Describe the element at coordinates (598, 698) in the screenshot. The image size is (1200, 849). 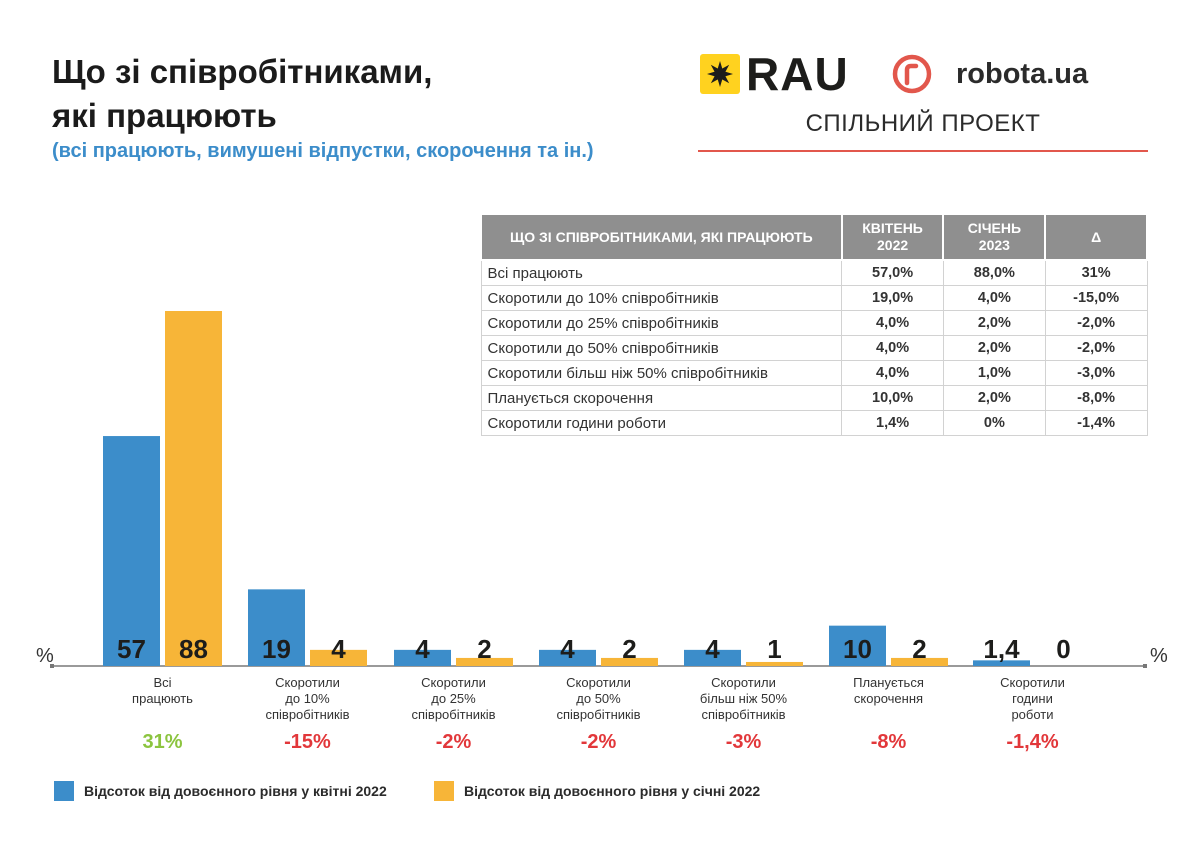
I see `category-label: Скоротили до 50% співробітників` at that location.